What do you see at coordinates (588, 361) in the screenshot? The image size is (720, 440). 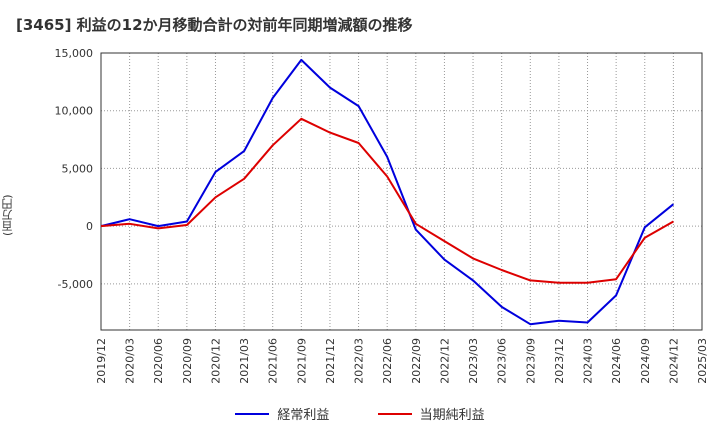 I see `x-tick-label: 2024/03` at bounding box center [588, 361].